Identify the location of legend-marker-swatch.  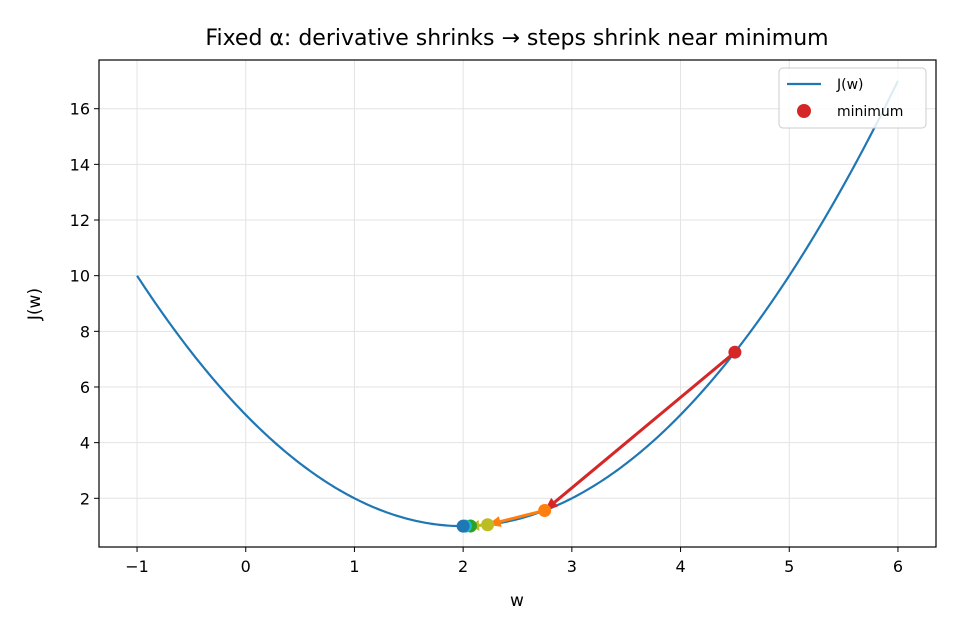
(804, 111).